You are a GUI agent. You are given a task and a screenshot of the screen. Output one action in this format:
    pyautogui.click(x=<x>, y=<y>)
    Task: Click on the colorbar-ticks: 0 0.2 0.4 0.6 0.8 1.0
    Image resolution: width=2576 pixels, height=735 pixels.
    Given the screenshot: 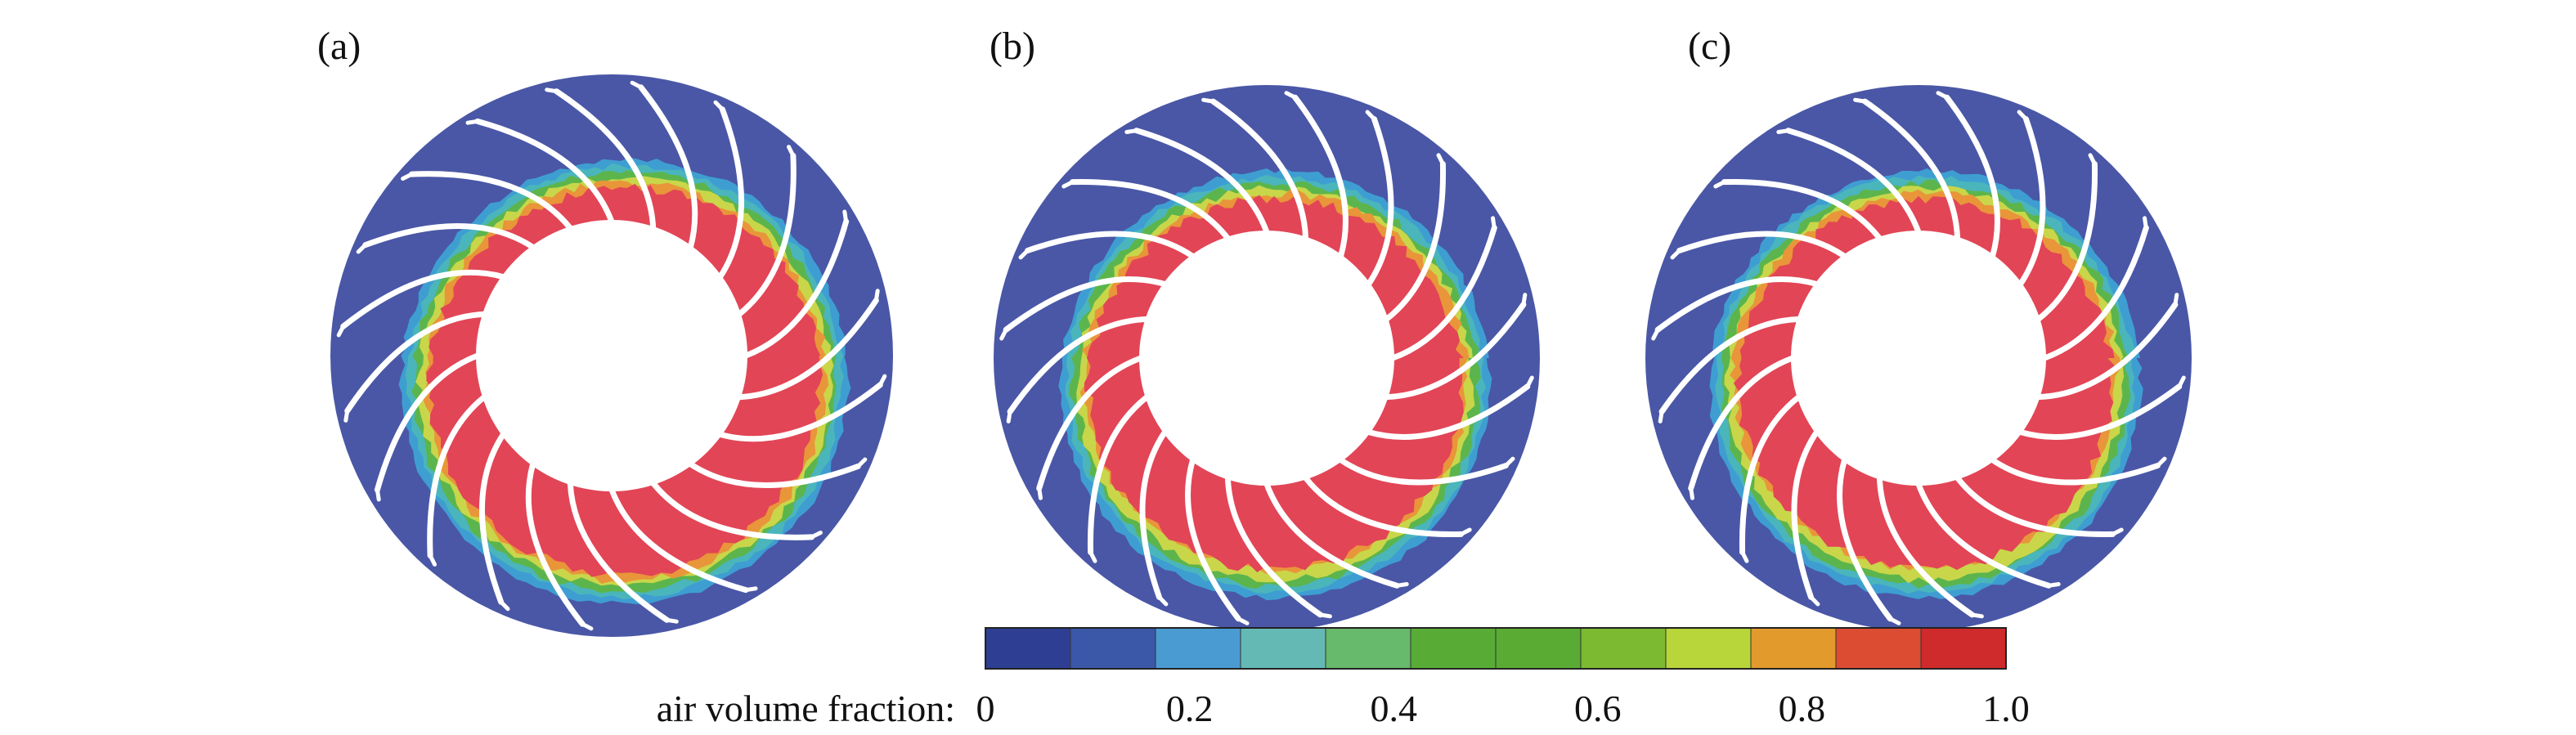 What is the action you would take?
    pyautogui.click(x=1503, y=708)
    